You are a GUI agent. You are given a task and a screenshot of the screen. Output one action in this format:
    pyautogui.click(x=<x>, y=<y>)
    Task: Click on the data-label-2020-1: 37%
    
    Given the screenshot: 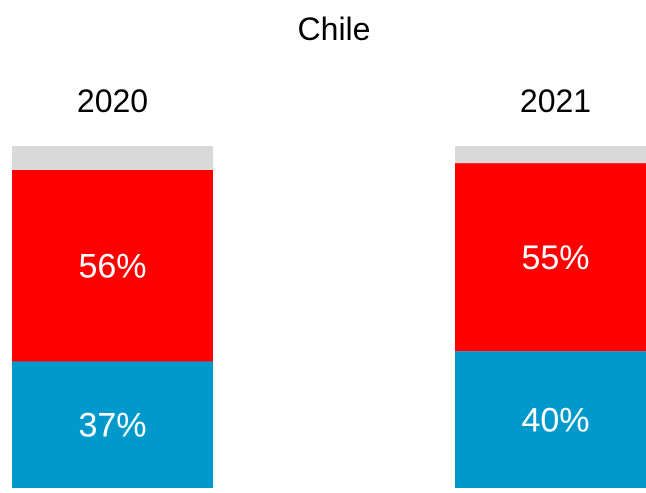 What is the action you would take?
    pyautogui.click(x=112, y=426)
    